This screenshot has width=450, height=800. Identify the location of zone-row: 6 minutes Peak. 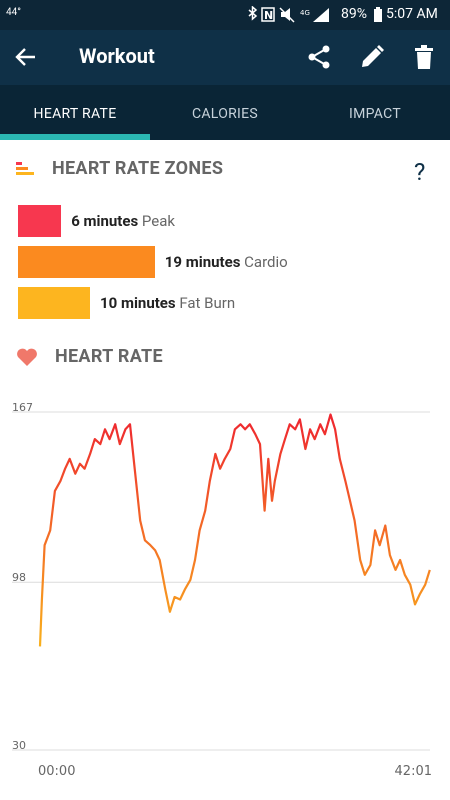
(96, 221).